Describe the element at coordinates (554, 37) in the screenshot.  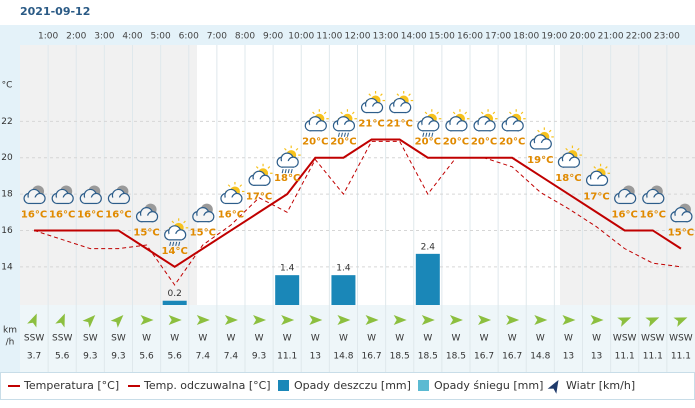
I see `hour-label: 19:00` at that location.